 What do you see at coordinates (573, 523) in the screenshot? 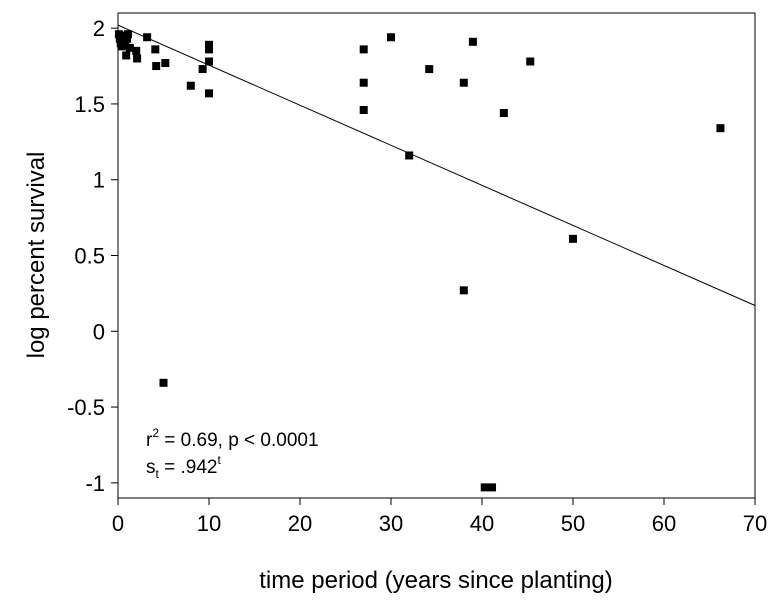
I see `x-tick-label: 50` at bounding box center [573, 523].